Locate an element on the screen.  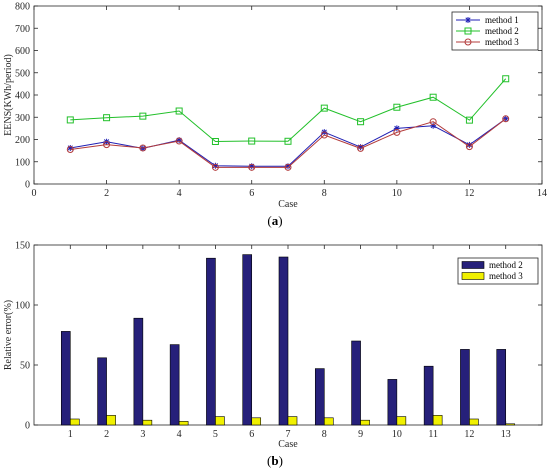
panel-a-y-axis-label: EENS(KWh/period) is located at coordinates (8, 95).